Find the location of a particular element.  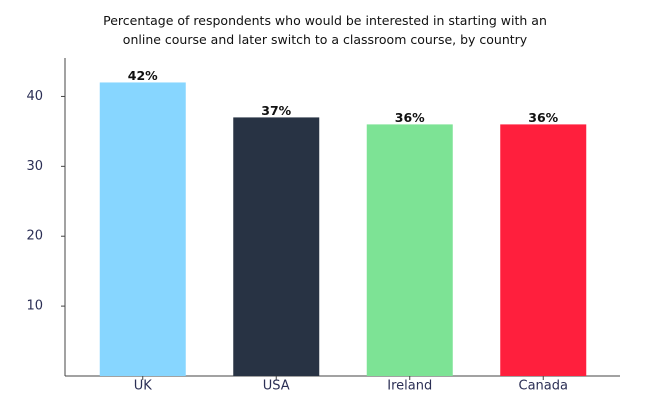

y-tick-label: 20 is located at coordinates (34, 236).